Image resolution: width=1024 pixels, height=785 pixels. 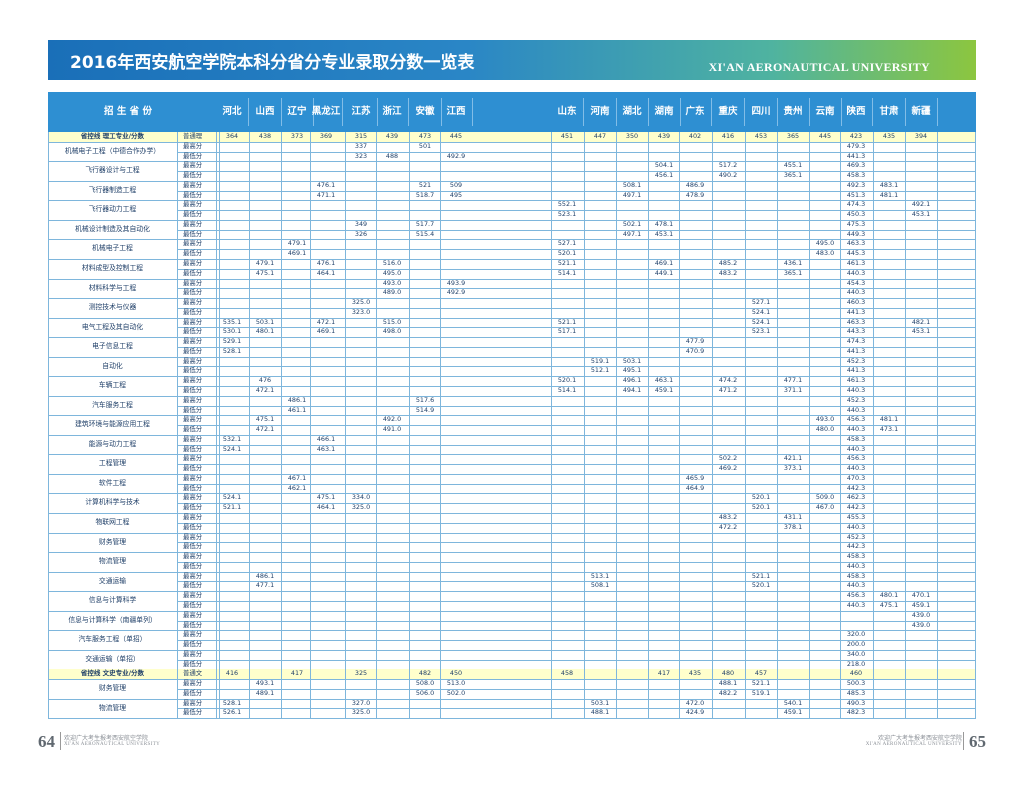 What do you see at coordinates (856, 136) in the screenshot?
I see `control-line-score: 423` at bounding box center [856, 136].